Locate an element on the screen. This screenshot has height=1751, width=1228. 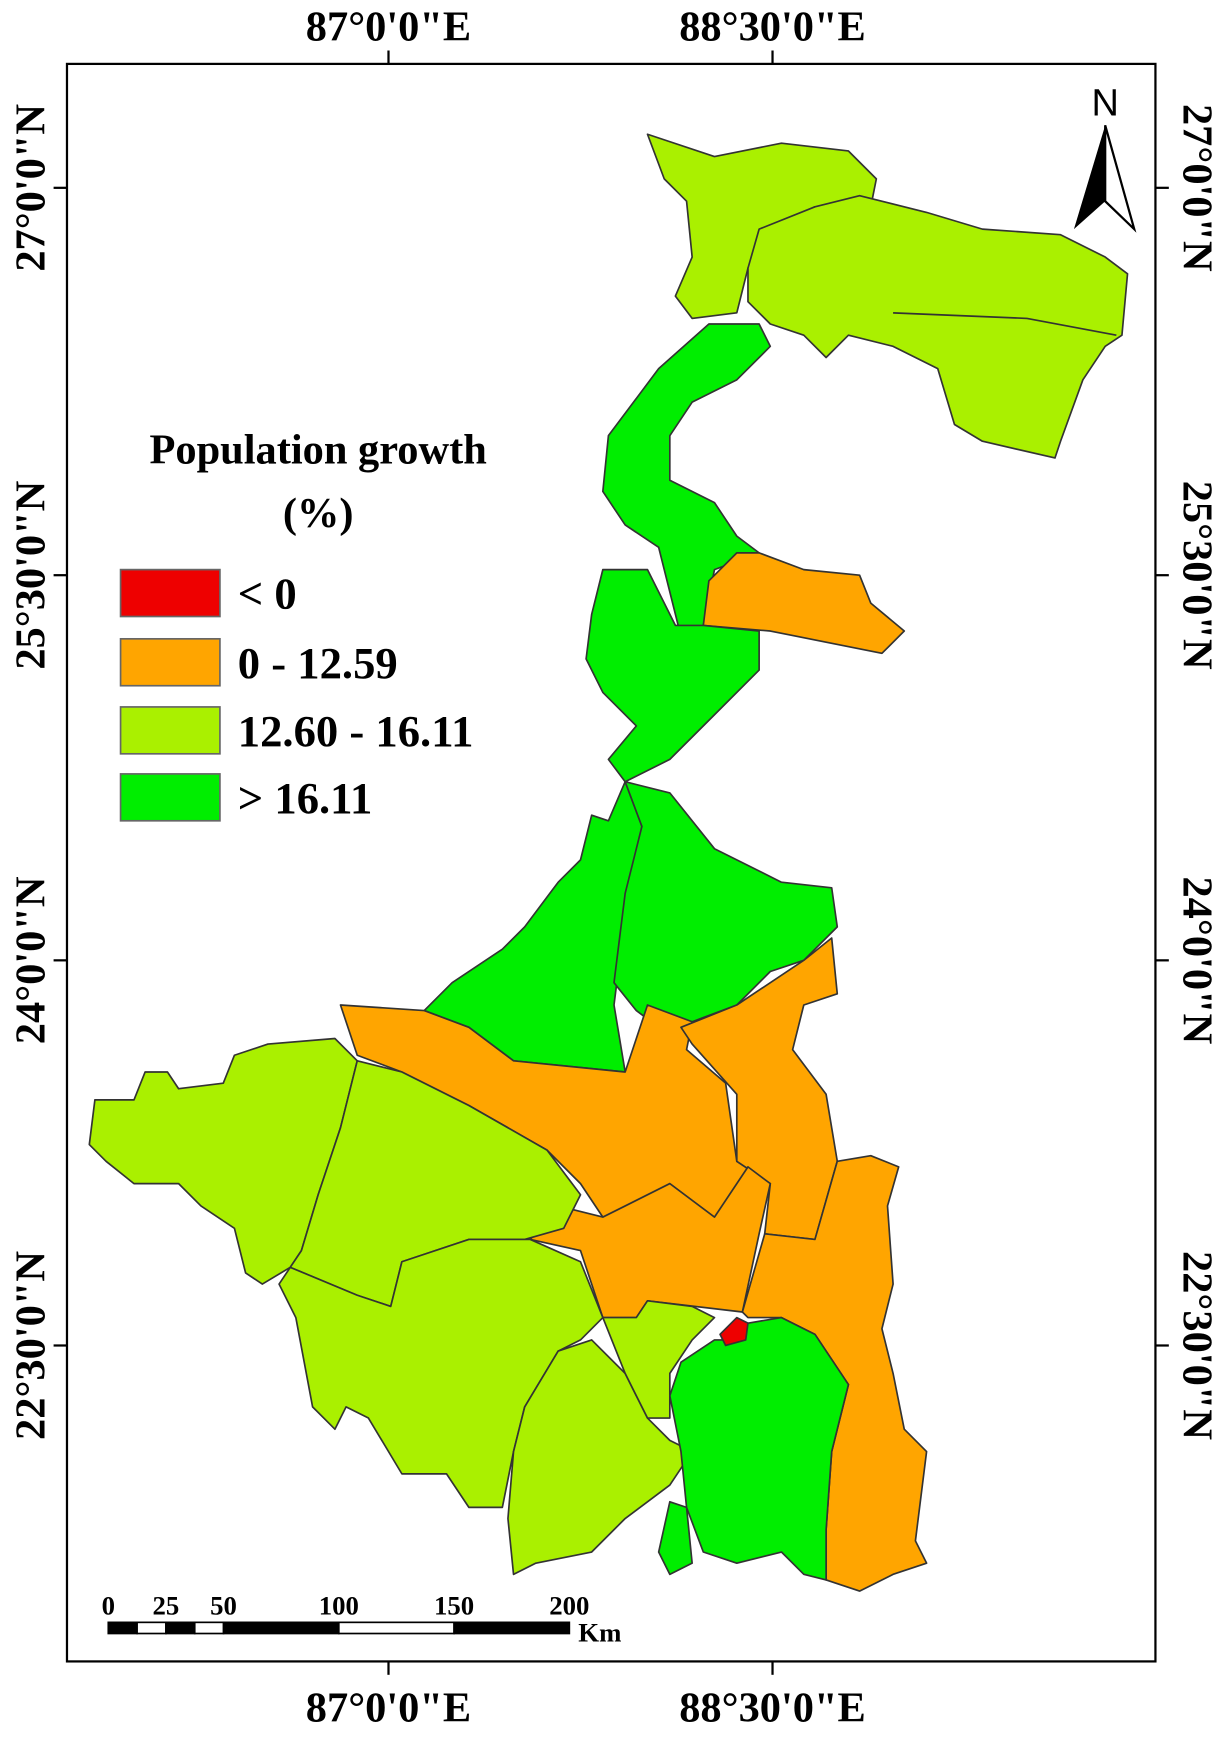
scale-label: 0 is located at coordinates (108, 1606).